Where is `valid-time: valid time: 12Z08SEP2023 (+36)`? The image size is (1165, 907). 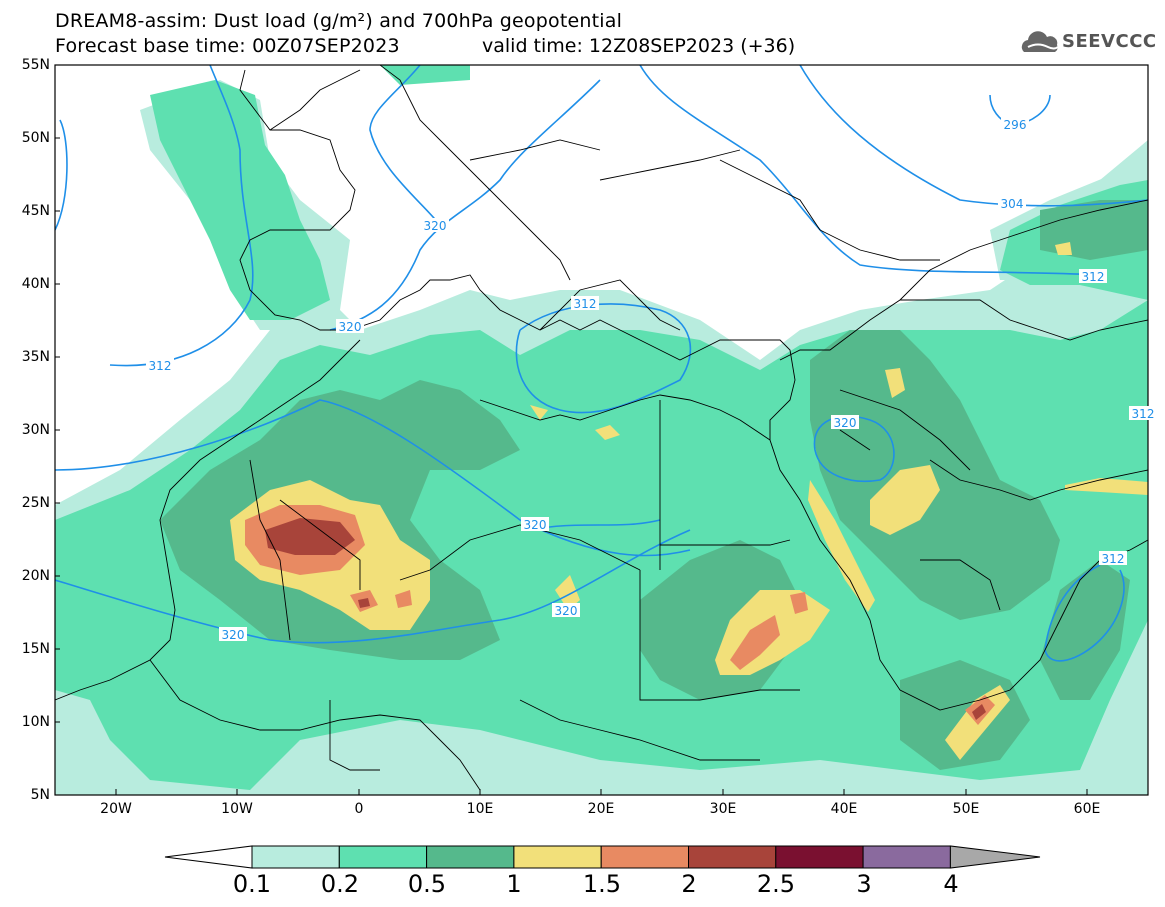 valid-time: valid time: 12Z08SEP2023 (+36) is located at coordinates (639, 46).